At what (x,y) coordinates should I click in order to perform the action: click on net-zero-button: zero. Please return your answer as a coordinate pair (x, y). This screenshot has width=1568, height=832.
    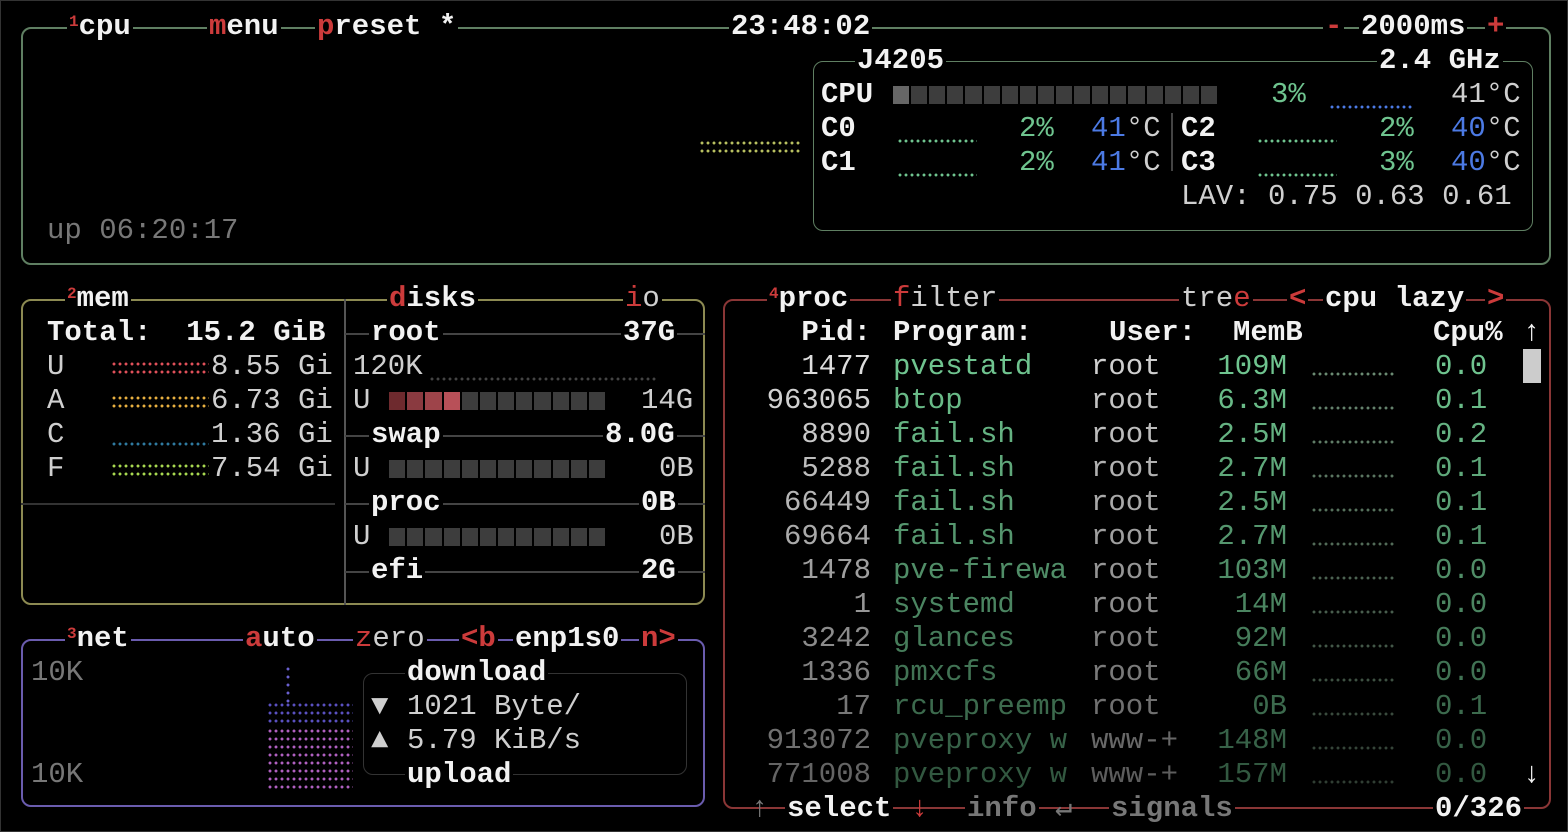
    Looking at the image, I should click on (390, 639).